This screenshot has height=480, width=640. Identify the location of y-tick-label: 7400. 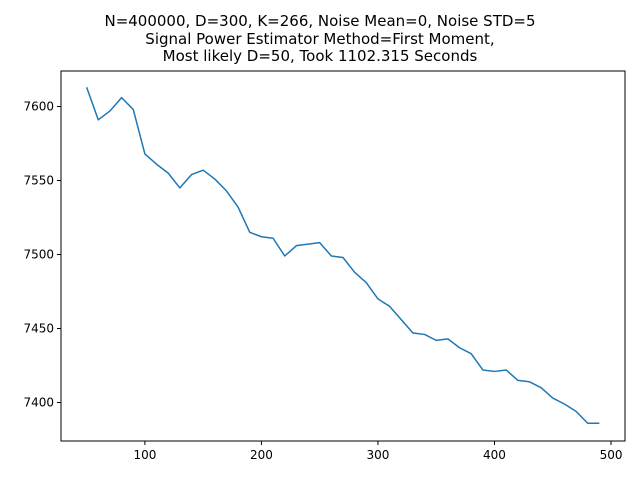
(38, 403).